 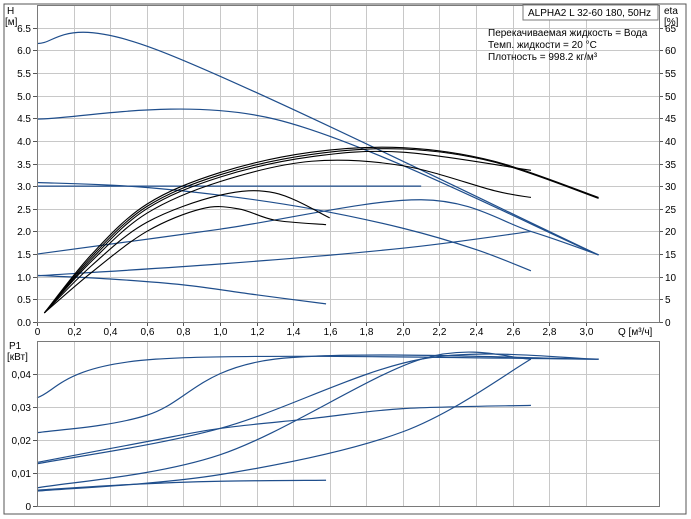 What do you see at coordinates (24, 165) in the screenshot?
I see `y-tick-label: 3.5` at bounding box center [24, 165].